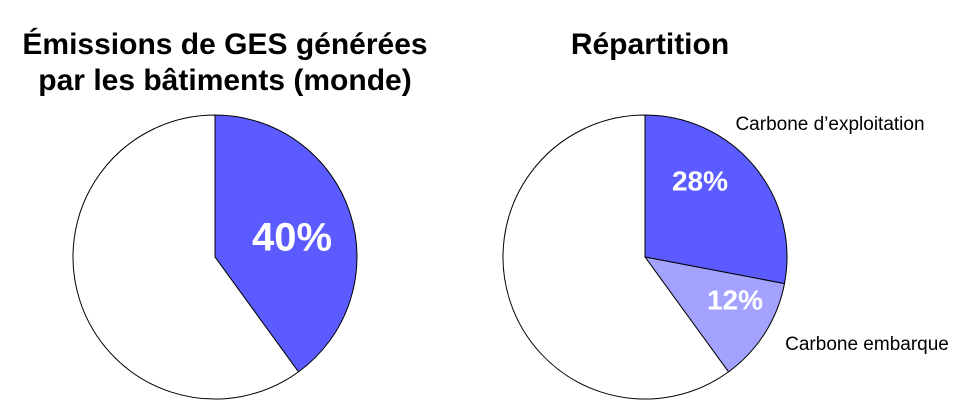 This screenshot has width=978, height=419. Describe the element at coordinates (829, 124) in the screenshot. I see `category-label: Carbone d’exploitation` at that location.